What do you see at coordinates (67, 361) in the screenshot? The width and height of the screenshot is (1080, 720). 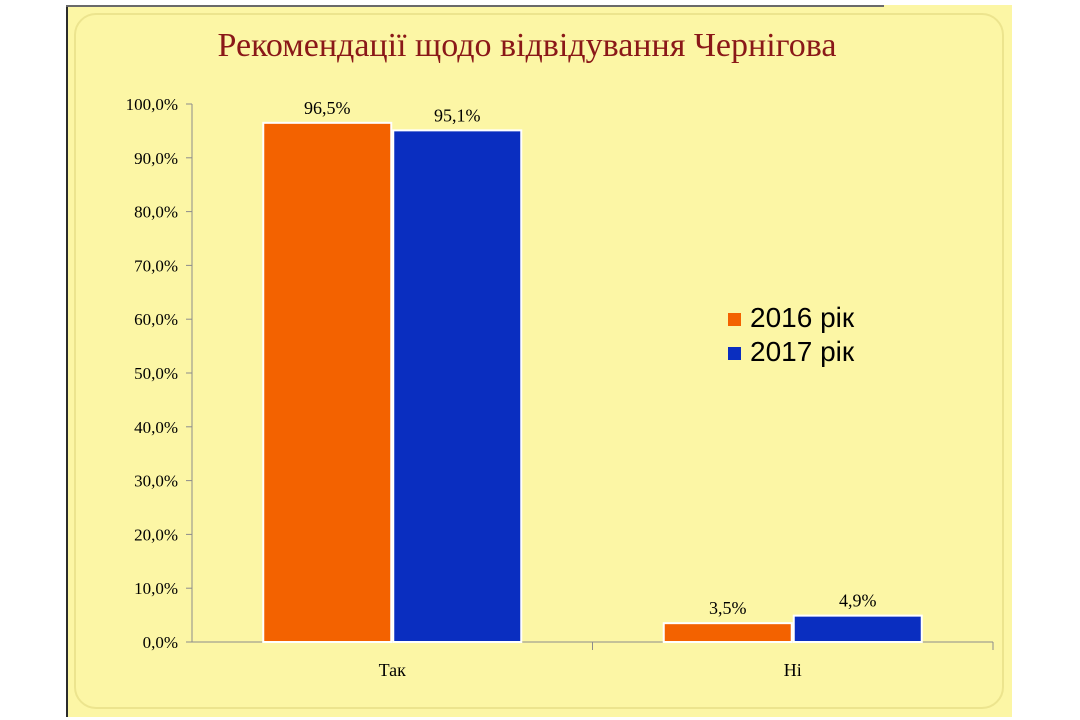 I see `slide-edge-left` at bounding box center [67, 361].